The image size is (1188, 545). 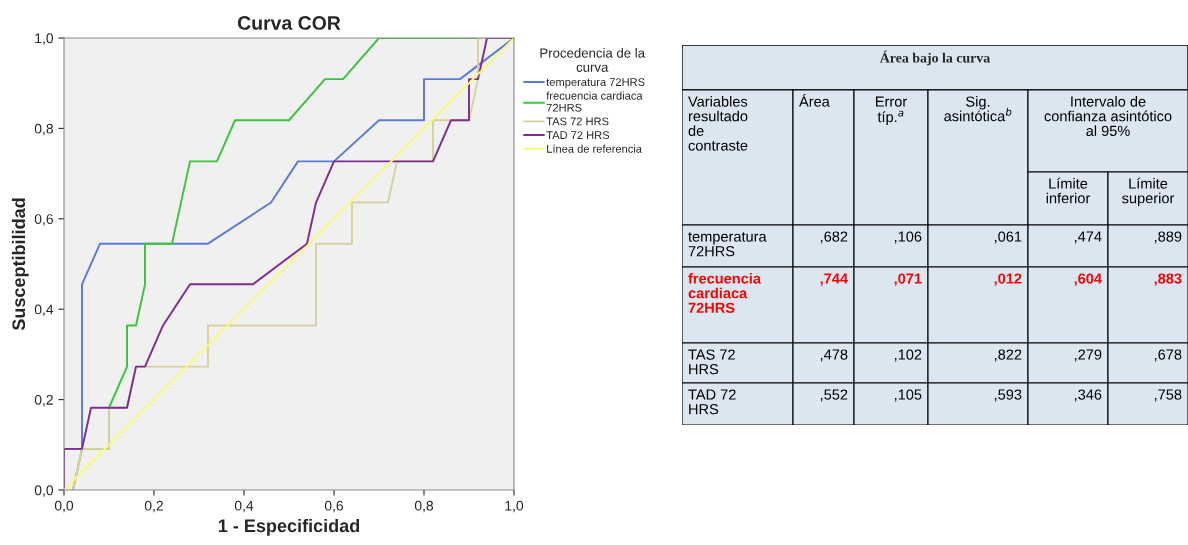 I want to click on y-tick-label: 0,0, so click(x=44, y=491).